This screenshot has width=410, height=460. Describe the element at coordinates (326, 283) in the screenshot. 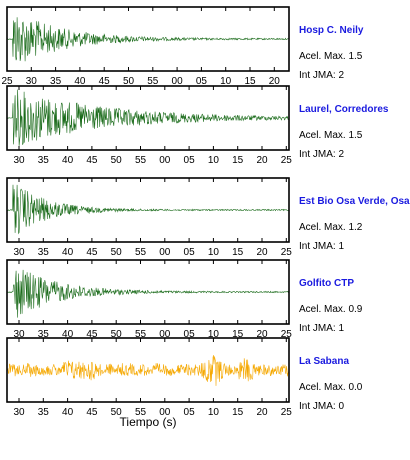

I see `station-name: Golfito CTP` at that location.